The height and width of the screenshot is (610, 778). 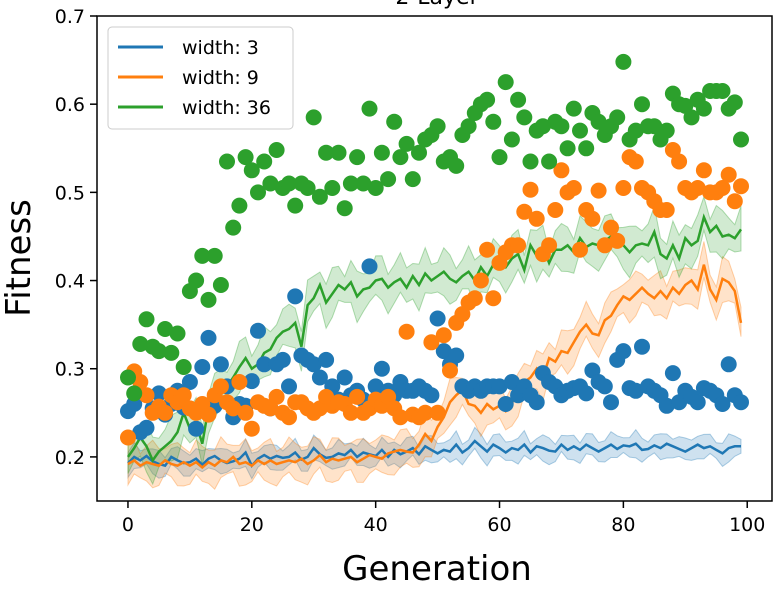 I want to click on x-tick-label: 0, so click(x=128, y=525).